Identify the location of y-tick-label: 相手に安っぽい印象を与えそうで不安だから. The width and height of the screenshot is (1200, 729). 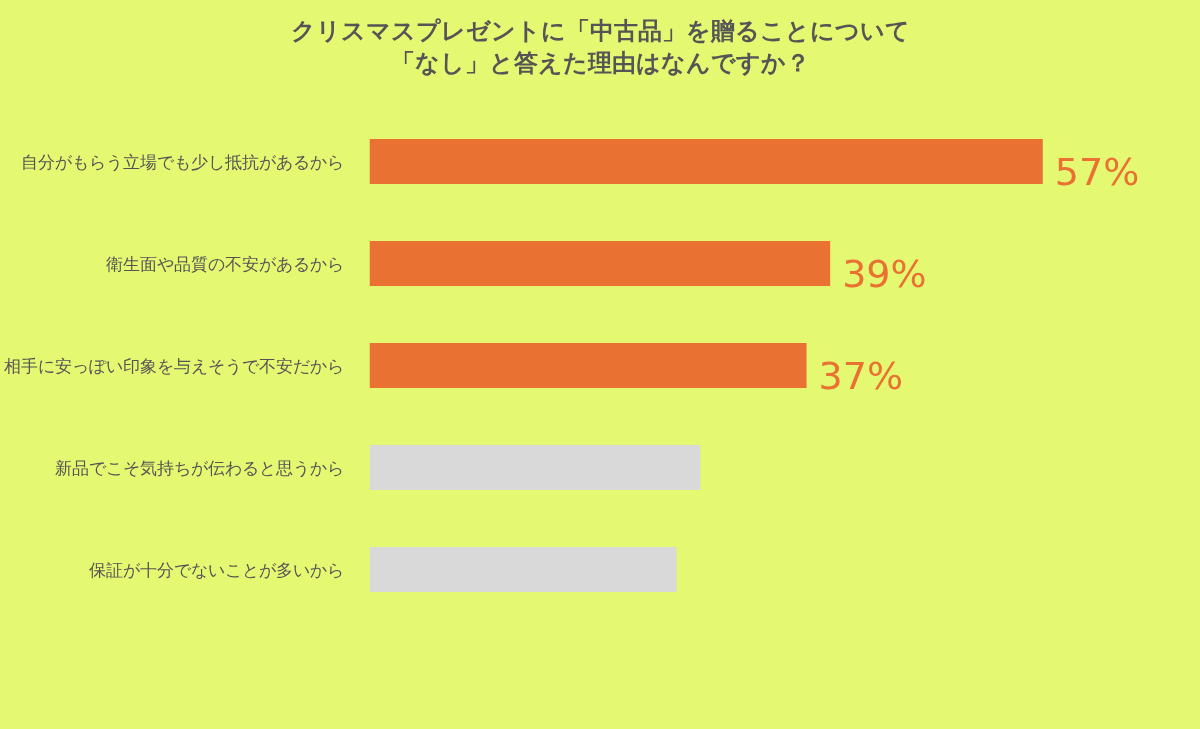
(173, 365).